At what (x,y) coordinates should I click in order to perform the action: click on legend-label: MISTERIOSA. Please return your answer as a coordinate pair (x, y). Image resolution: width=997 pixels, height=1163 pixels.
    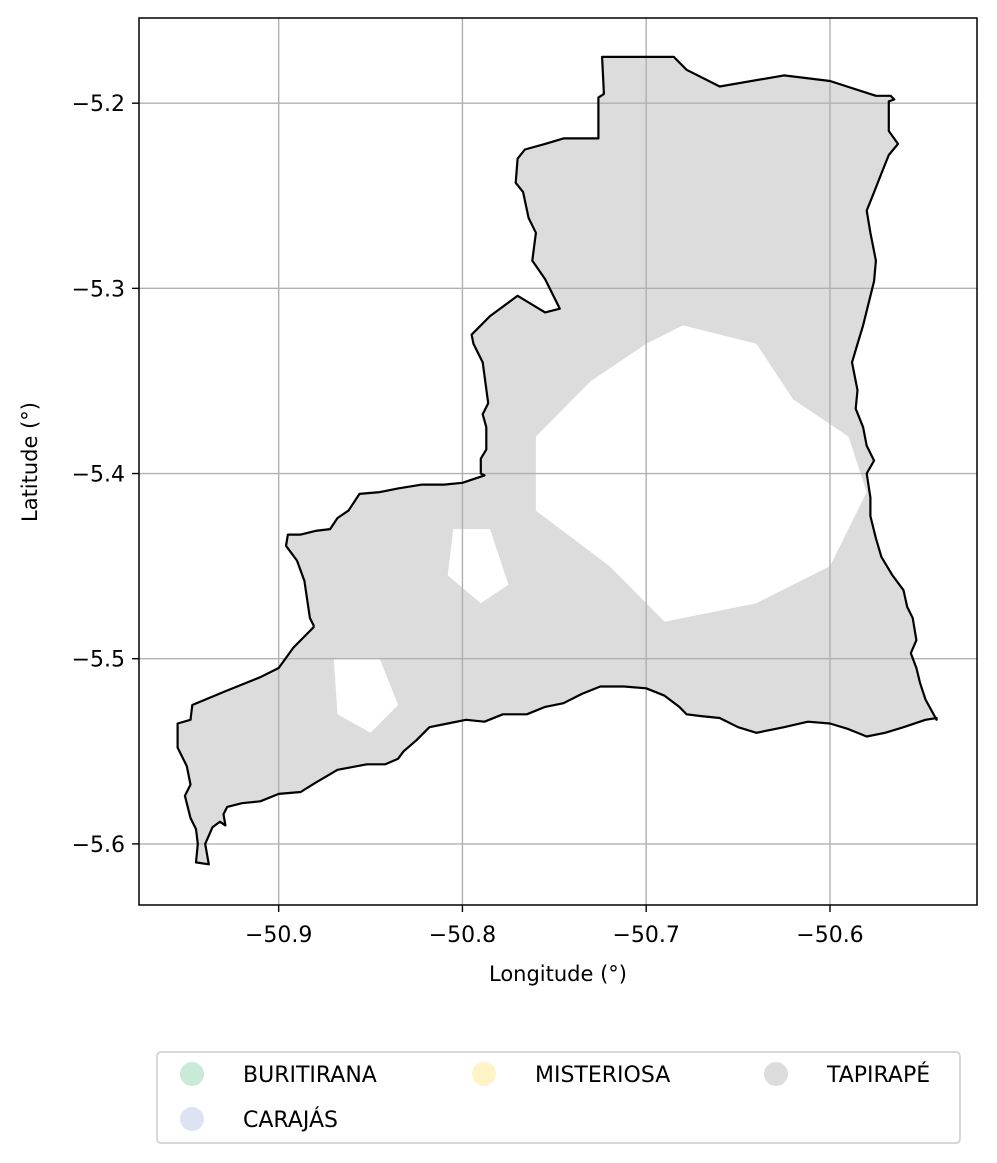
    Looking at the image, I should click on (602, 1075).